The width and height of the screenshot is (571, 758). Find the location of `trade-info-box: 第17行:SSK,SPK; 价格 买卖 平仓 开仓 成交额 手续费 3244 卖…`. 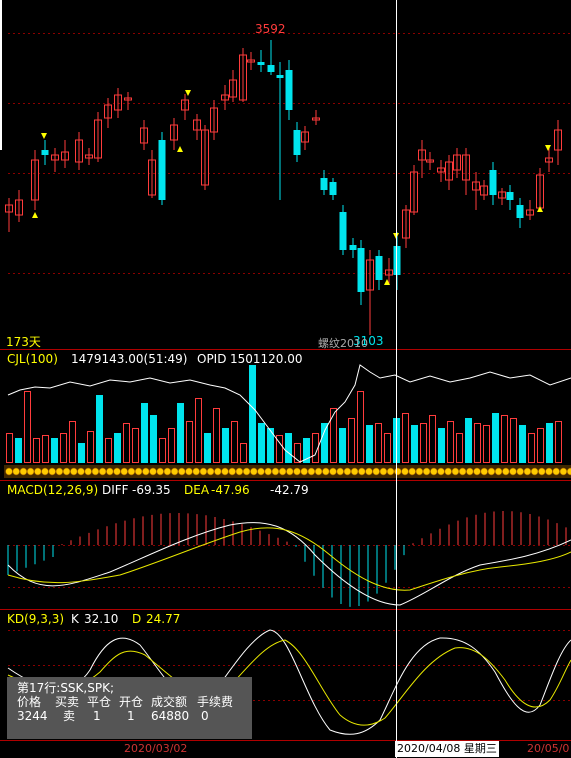

trade-info-box: 第17行:SSK,SPK; 价格 买卖 平仓 开仓 成交额 手续费 3244 卖… is located at coordinates (129, 708).